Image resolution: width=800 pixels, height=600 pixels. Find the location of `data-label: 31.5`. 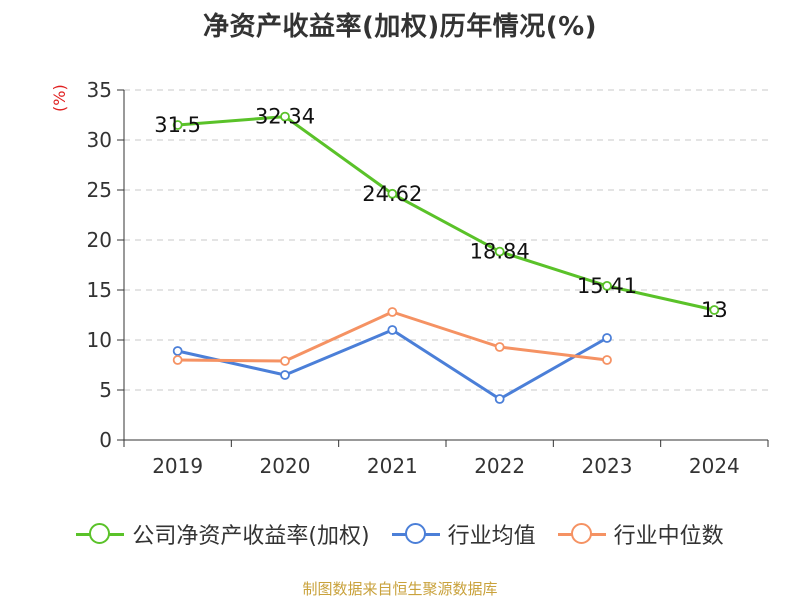

data-label: 31.5 is located at coordinates (177, 125).